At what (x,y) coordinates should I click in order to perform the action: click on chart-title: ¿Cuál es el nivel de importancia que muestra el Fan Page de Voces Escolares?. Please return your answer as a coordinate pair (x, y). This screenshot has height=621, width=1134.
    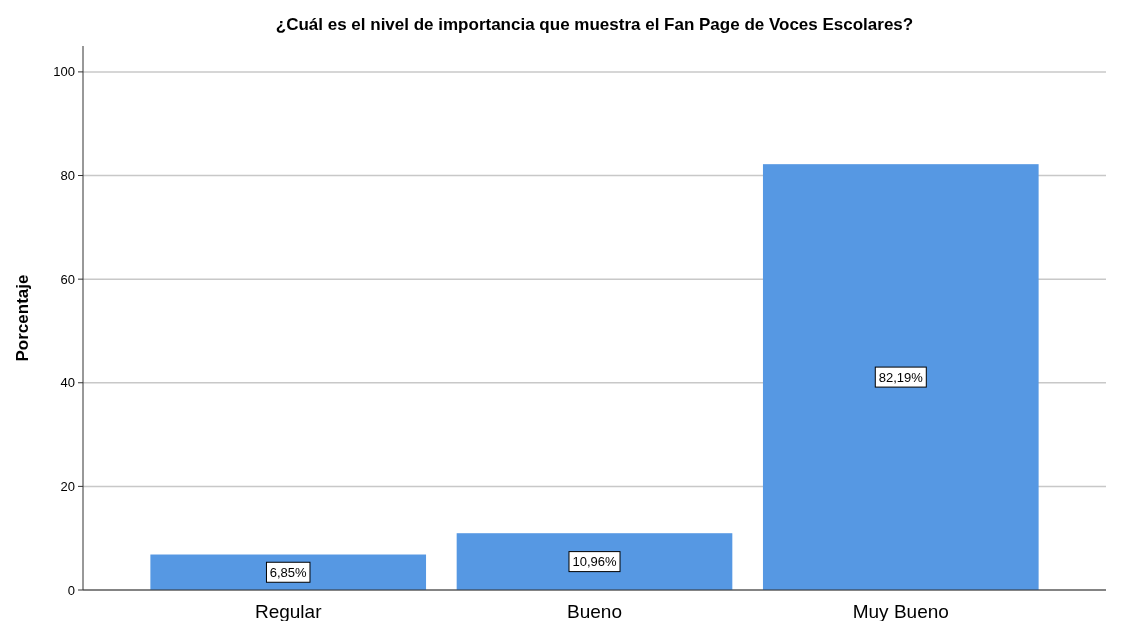
    Looking at the image, I should click on (594, 24).